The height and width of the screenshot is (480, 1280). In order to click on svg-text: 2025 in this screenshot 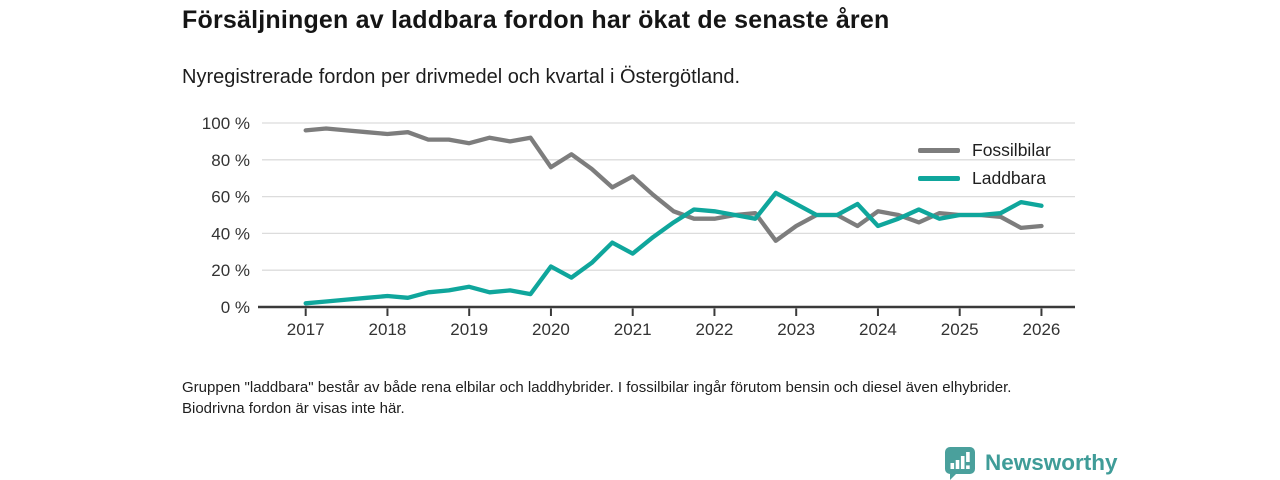, I will do `click(960, 329)`.